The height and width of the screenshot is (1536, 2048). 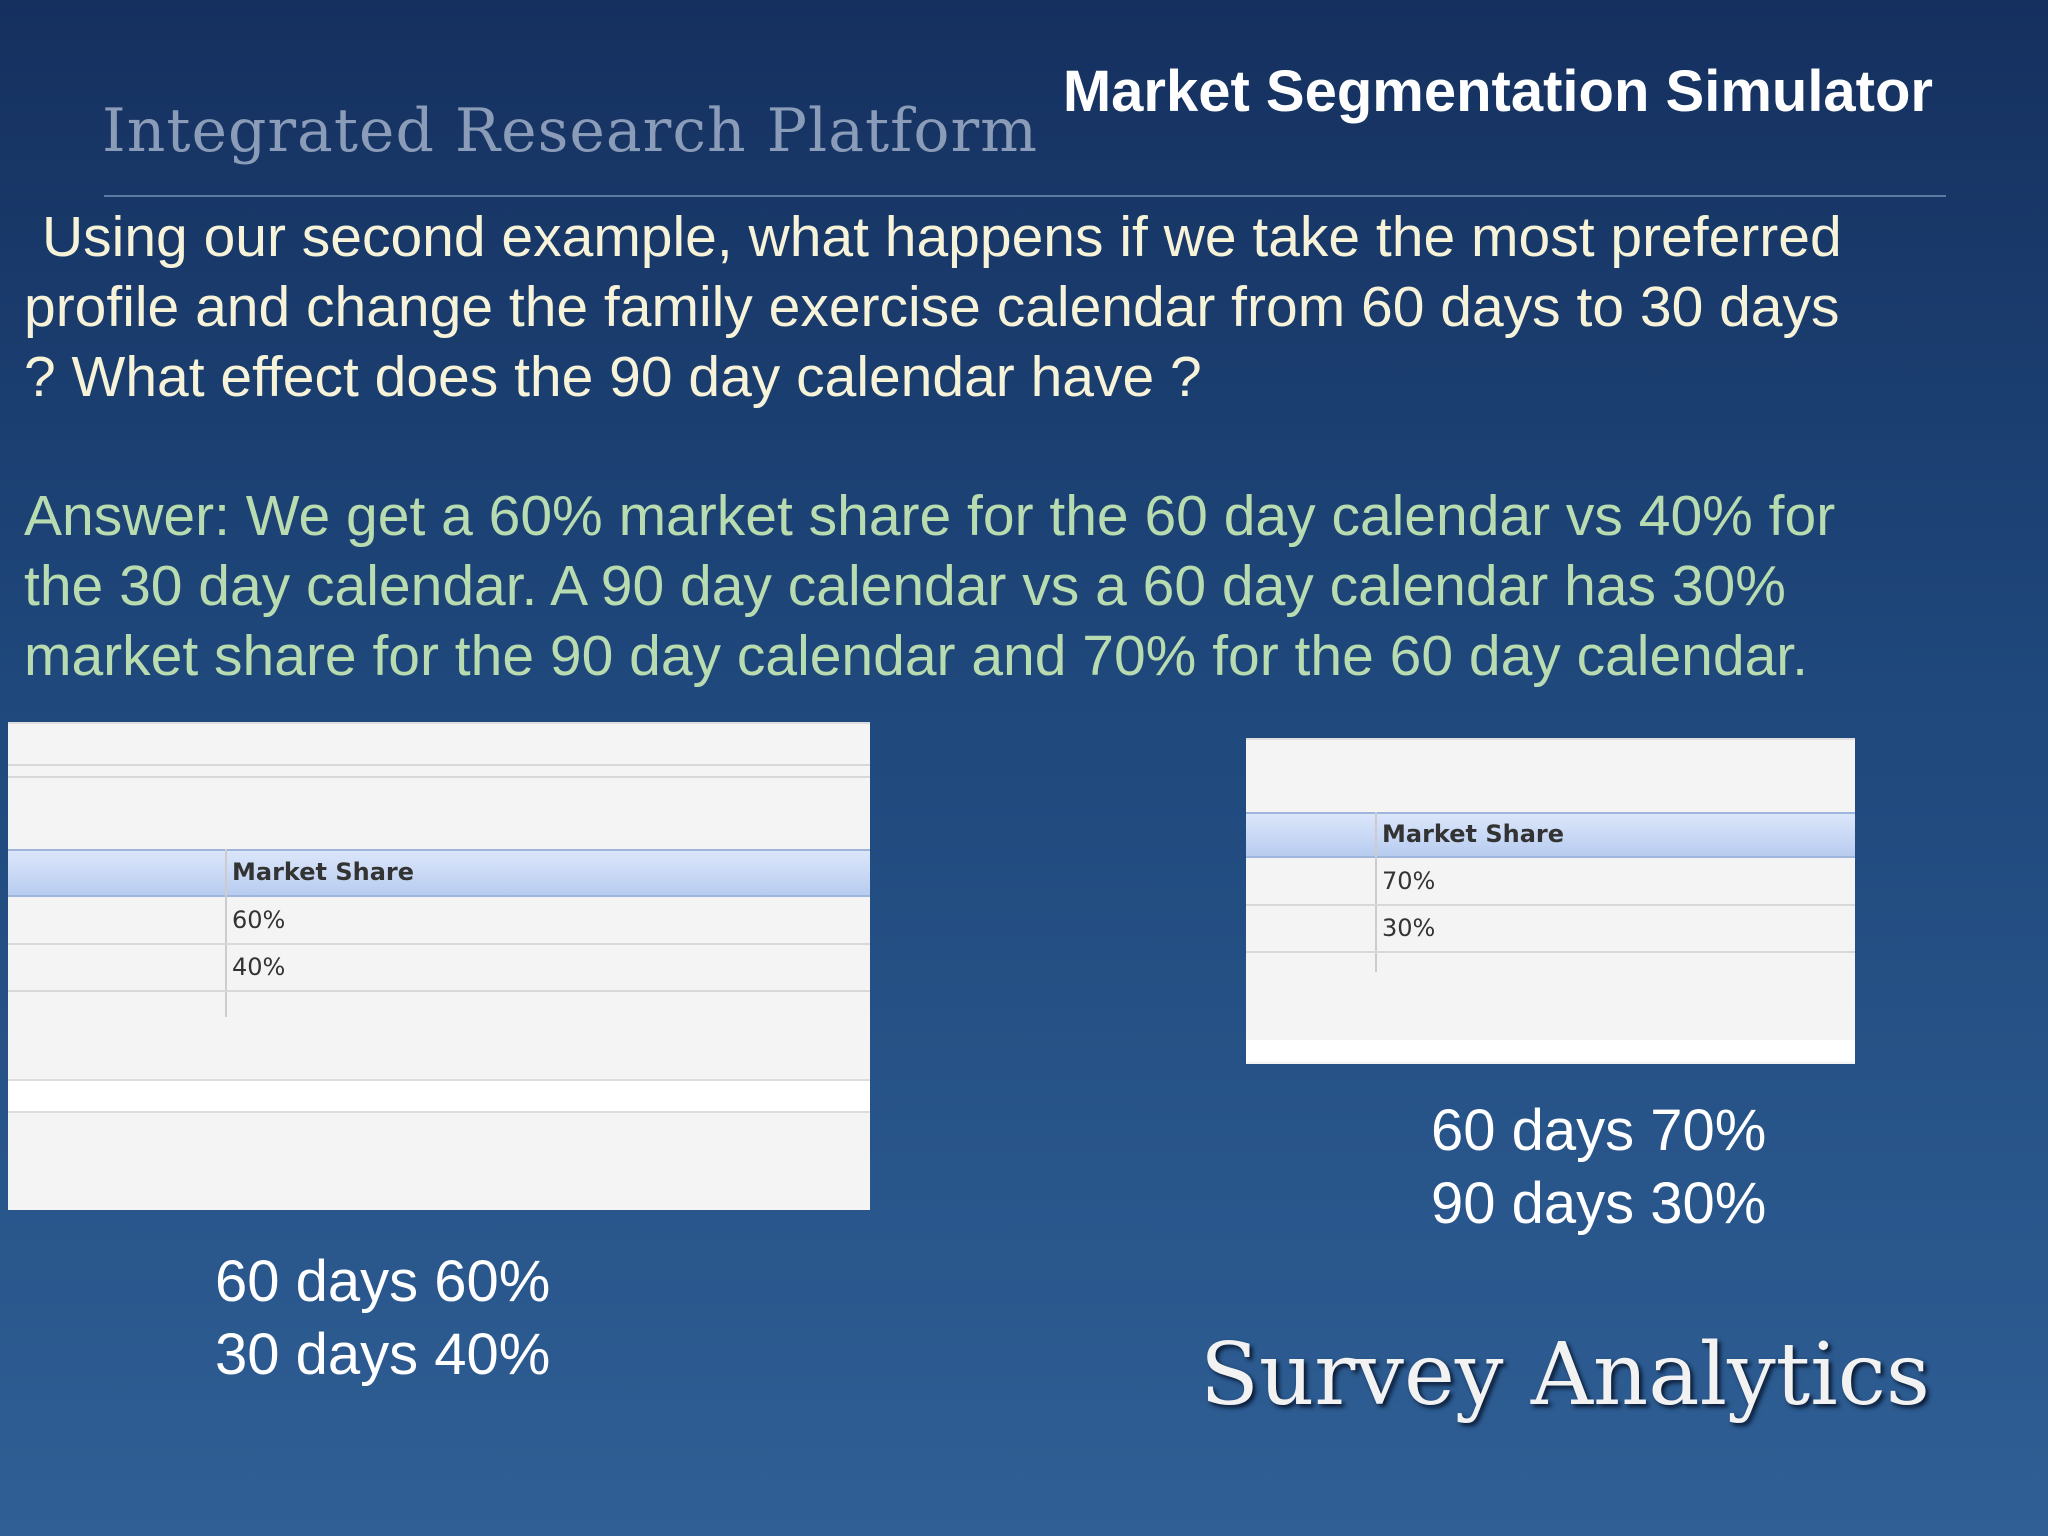 What do you see at coordinates (1550, 901) in the screenshot?
I see `table-screenshot: Market Share 70% 30%` at bounding box center [1550, 901].